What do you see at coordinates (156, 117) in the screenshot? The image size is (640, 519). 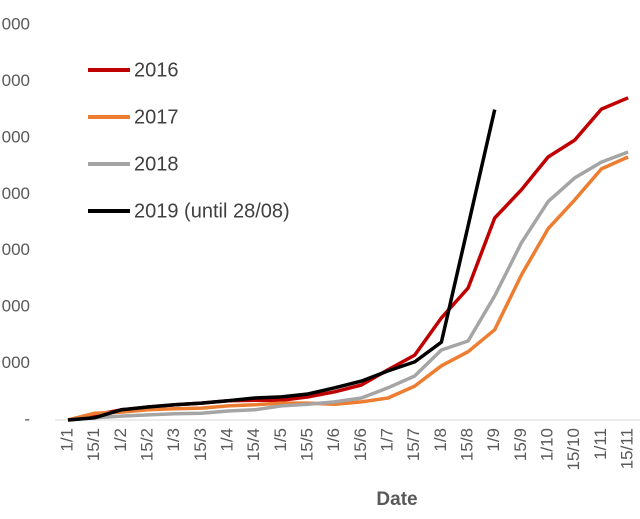 I see `legend-label: 2017` at bounding box center [156, 117].